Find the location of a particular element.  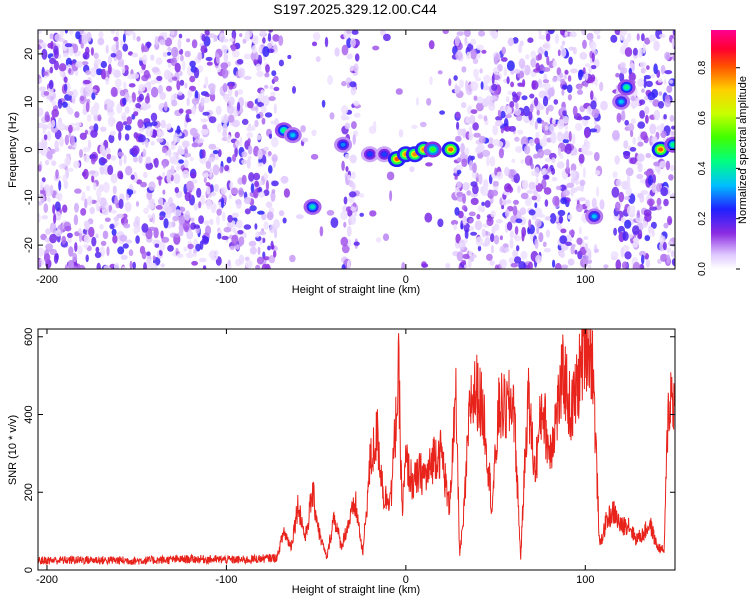

colorbar-label: Normalized spectral amplitude is located at coordinates (743, 150).